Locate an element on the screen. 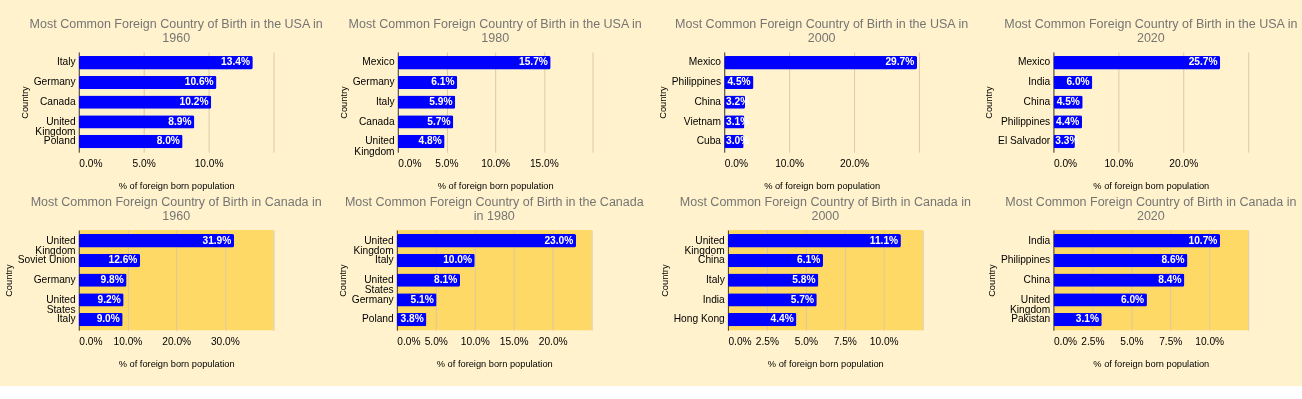 This screenshot has width=1302, height=399. data-label: 5.9% is located at coordinates (441, 101).